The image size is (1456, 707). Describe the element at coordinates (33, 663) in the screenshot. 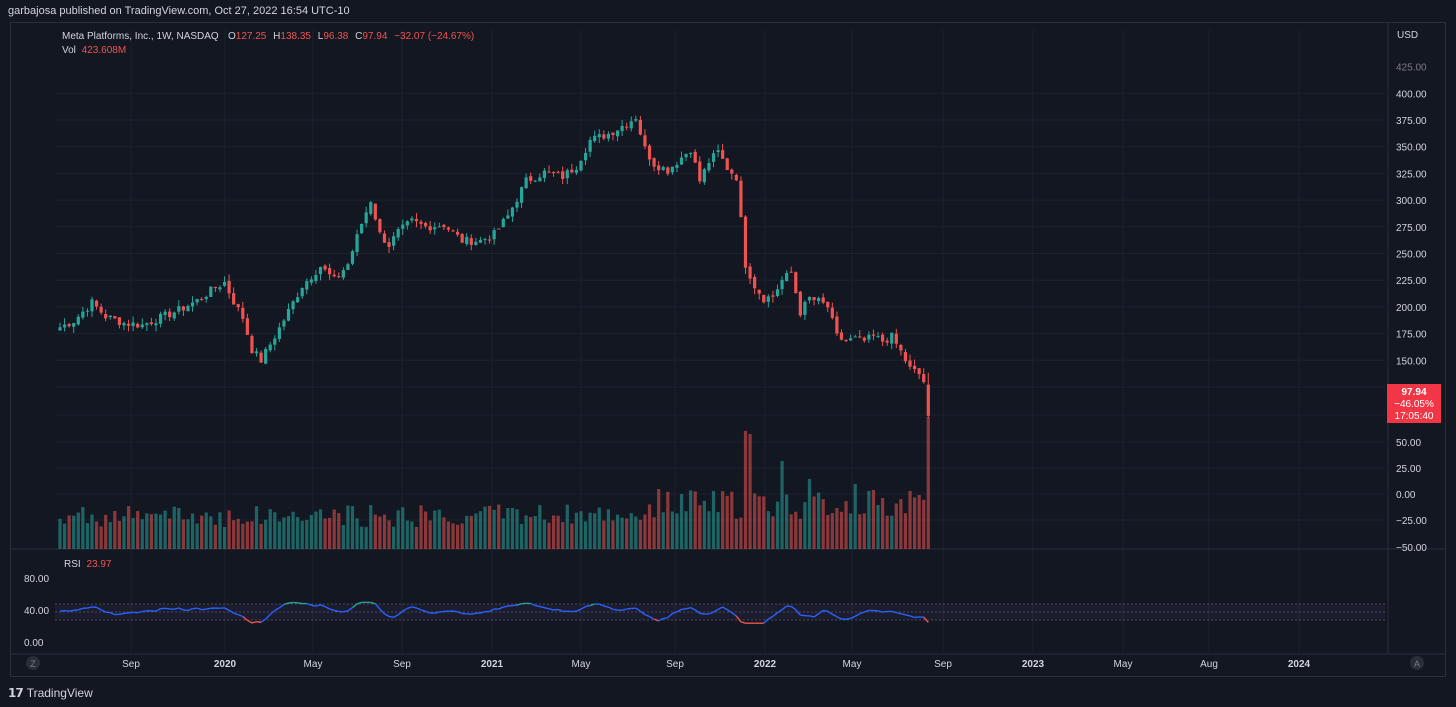

I see `zoom-button: Z` at that location.